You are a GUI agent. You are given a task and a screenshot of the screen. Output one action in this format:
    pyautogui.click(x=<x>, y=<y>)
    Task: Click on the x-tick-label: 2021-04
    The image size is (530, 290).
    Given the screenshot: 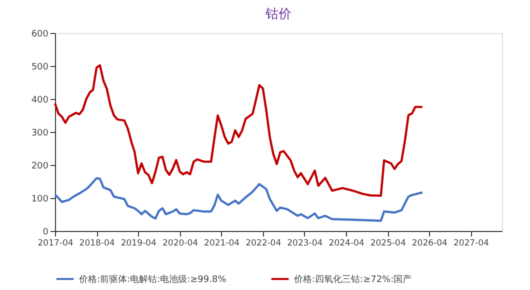 What is the action you would take?
    pyautogui.click(x=222, y=243)
    